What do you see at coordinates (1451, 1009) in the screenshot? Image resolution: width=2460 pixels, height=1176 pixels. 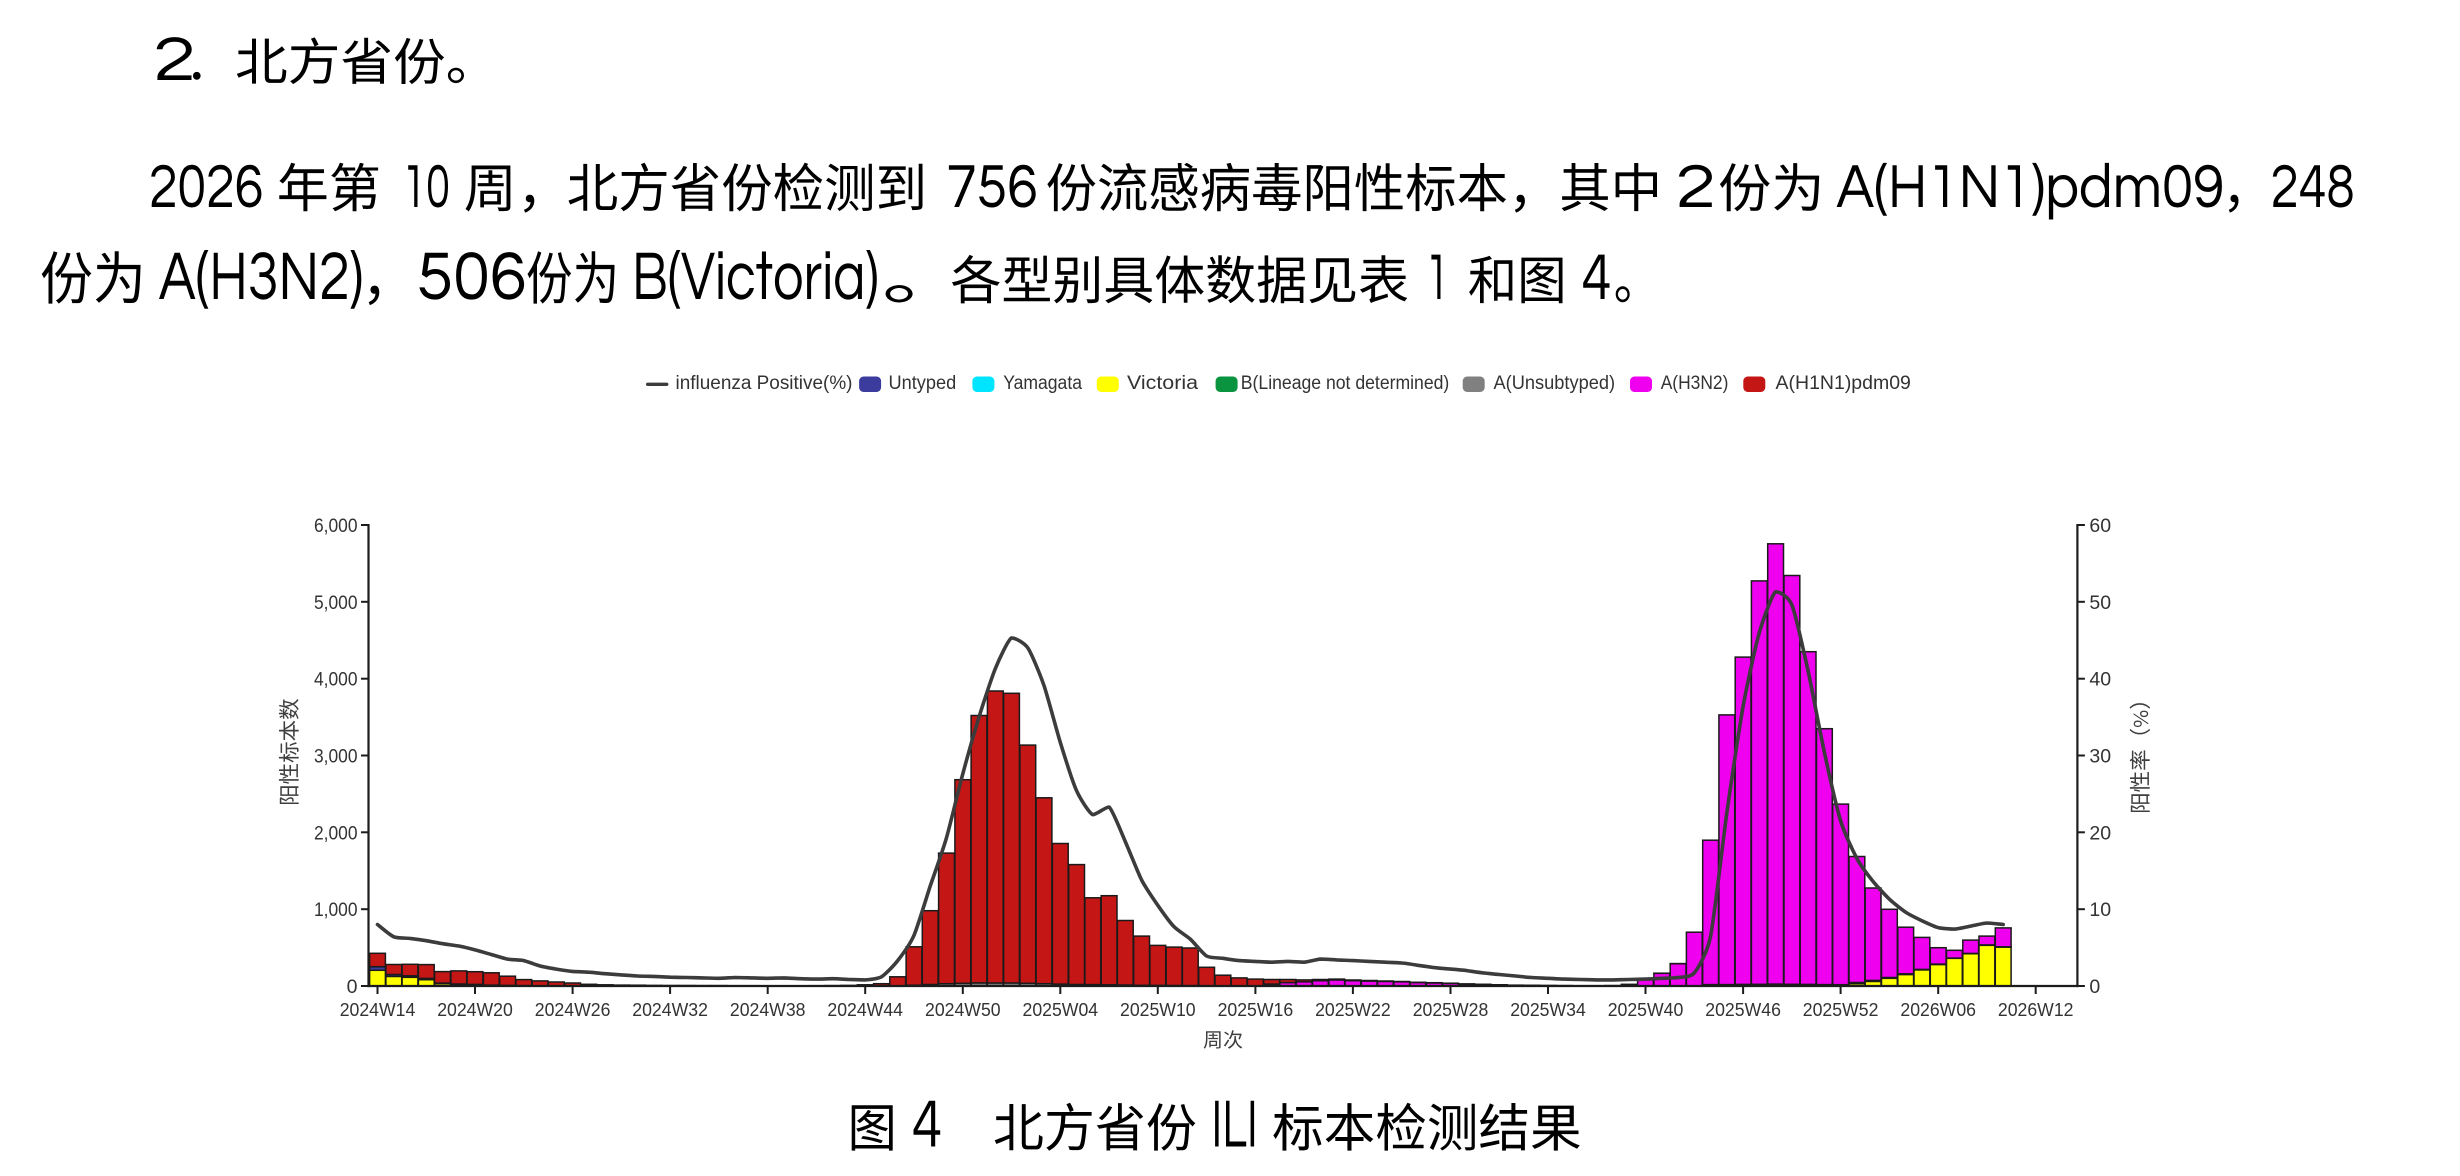 I see `svg-text: 2025W28` at bounding box center [1451, 1009].